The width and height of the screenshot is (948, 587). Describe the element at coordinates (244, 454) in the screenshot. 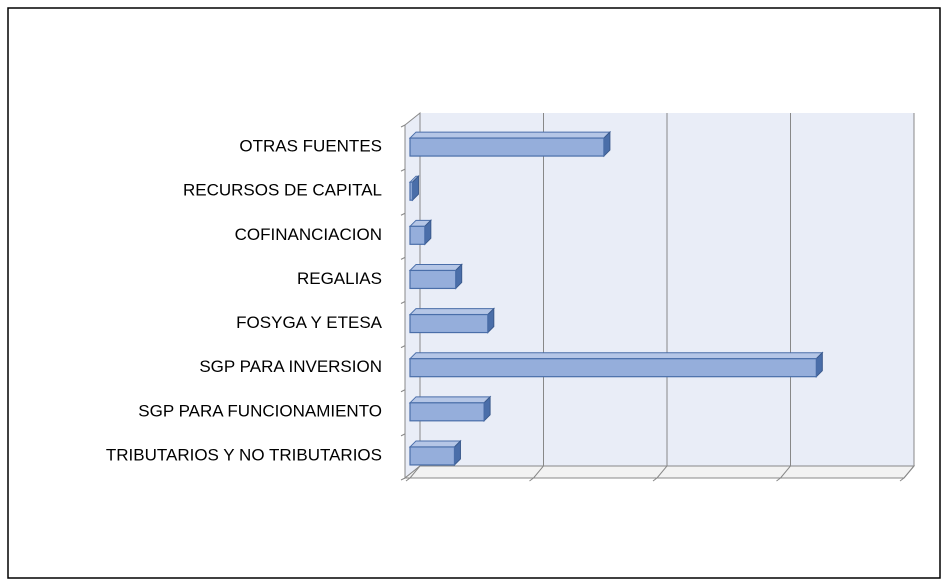

I see `y-tick-label: TRIBUTARIOS Y NO TRIBUTARIOS` at that location.